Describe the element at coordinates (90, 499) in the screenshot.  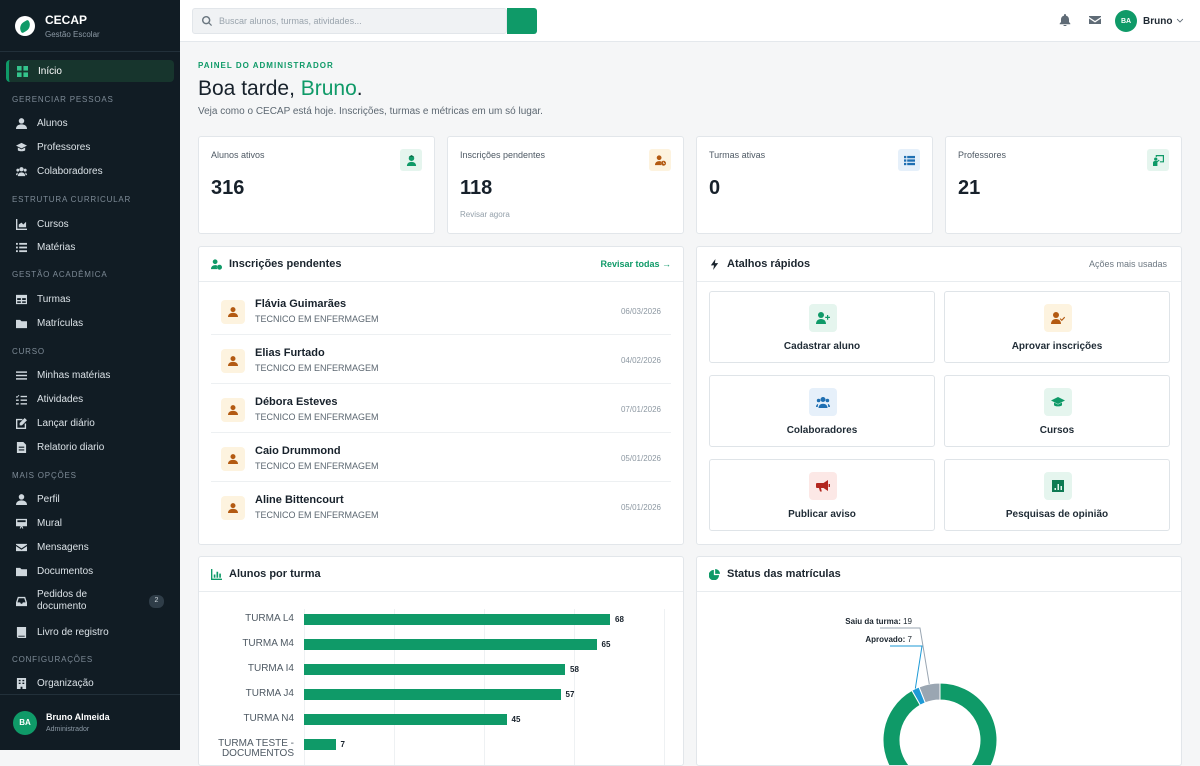
I see `sidebar-item-perfil: Perfil` at that location.